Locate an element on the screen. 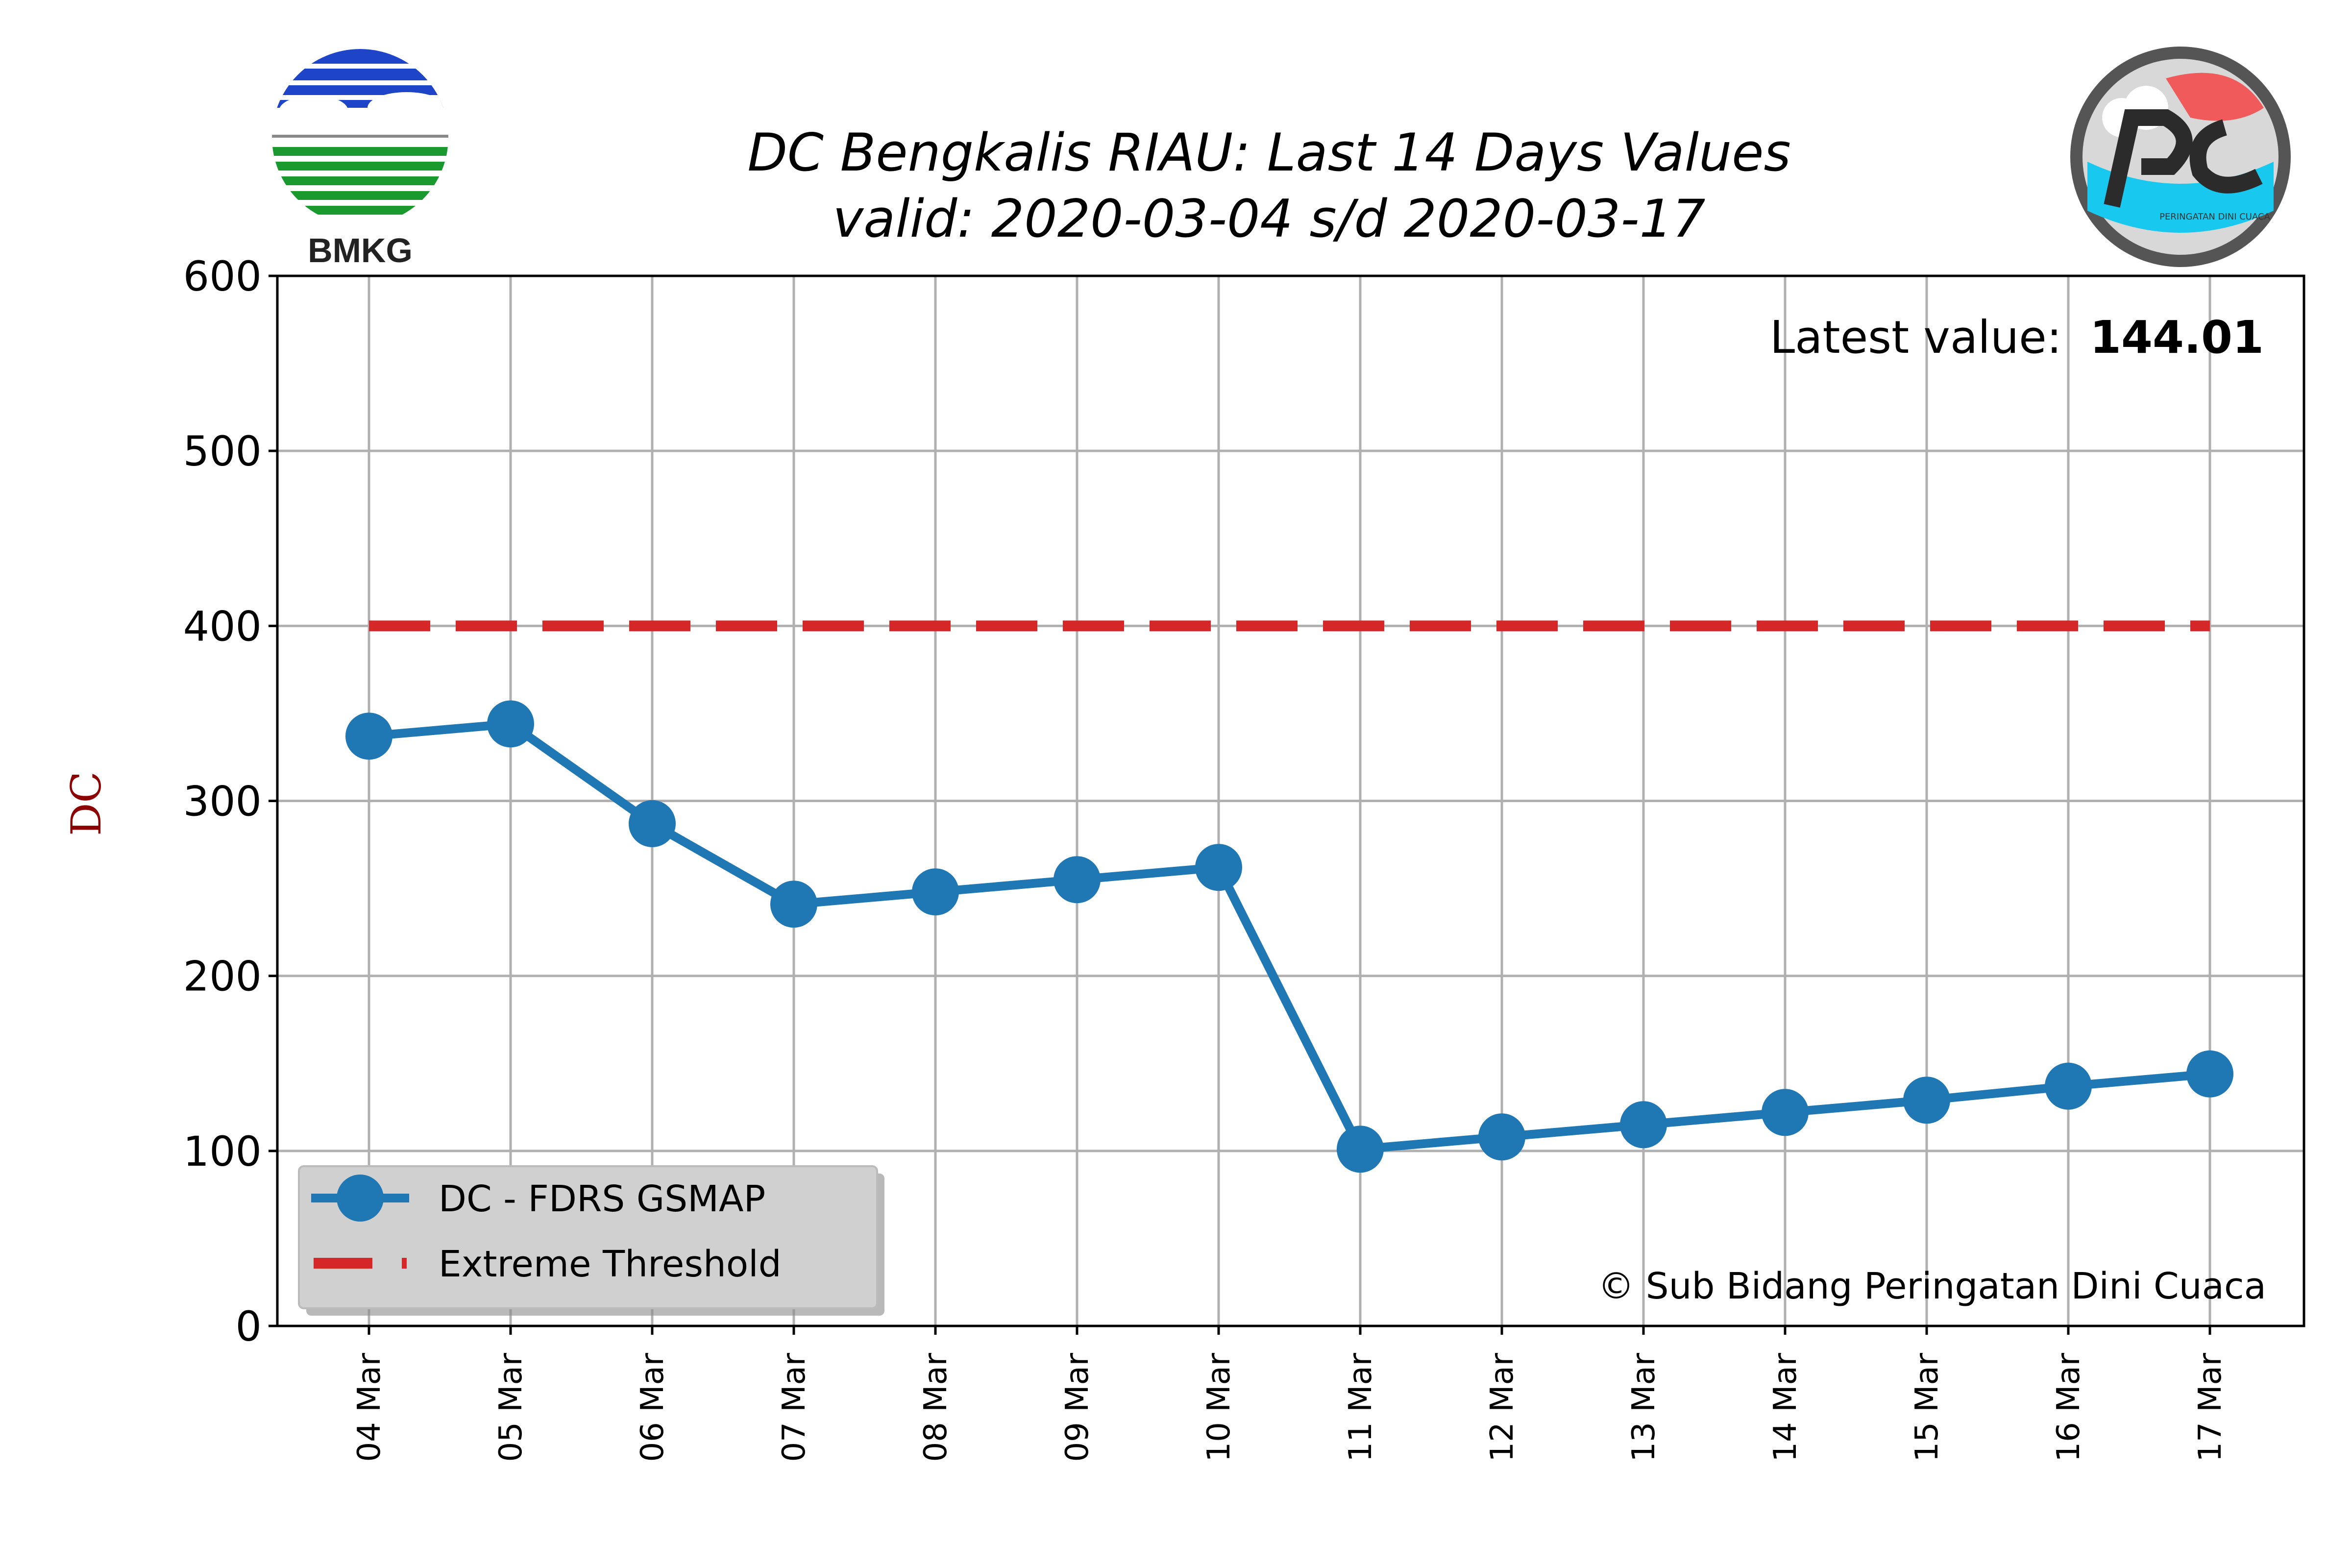 The height and width of the screenshot is (1568, 2352). y-tick-label: 100 is located at coordinates (223, 1151).